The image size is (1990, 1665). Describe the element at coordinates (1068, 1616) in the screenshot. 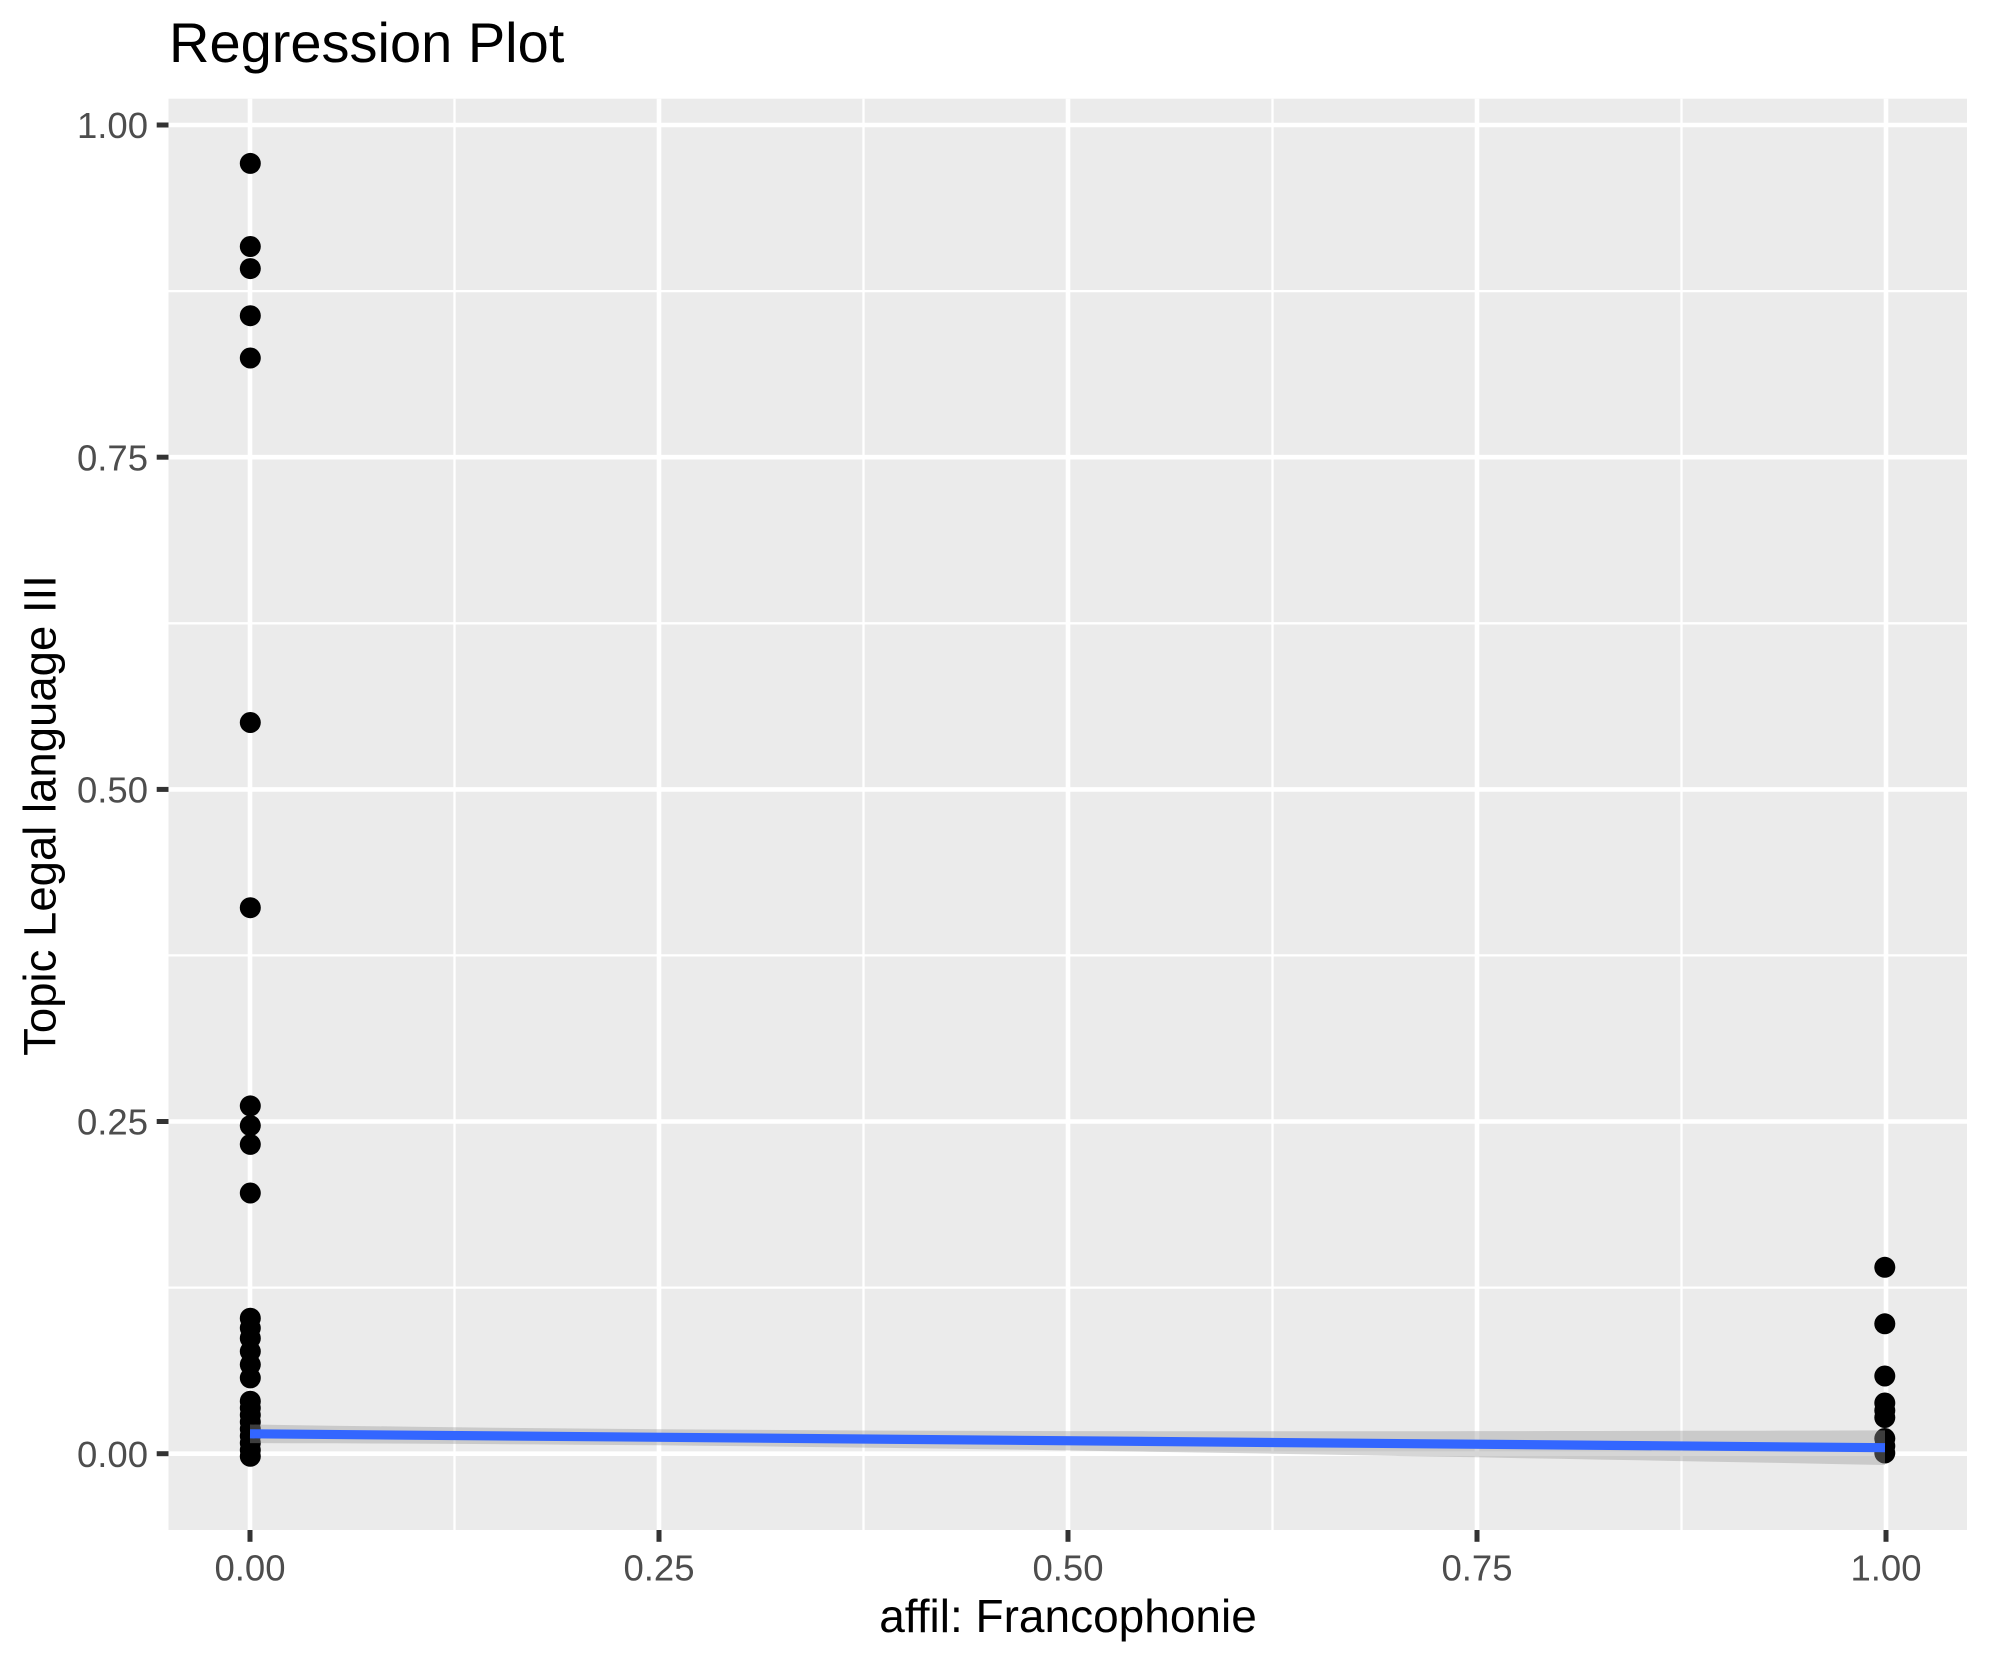

I see `svg-text: affil: Francophonie` at that location.